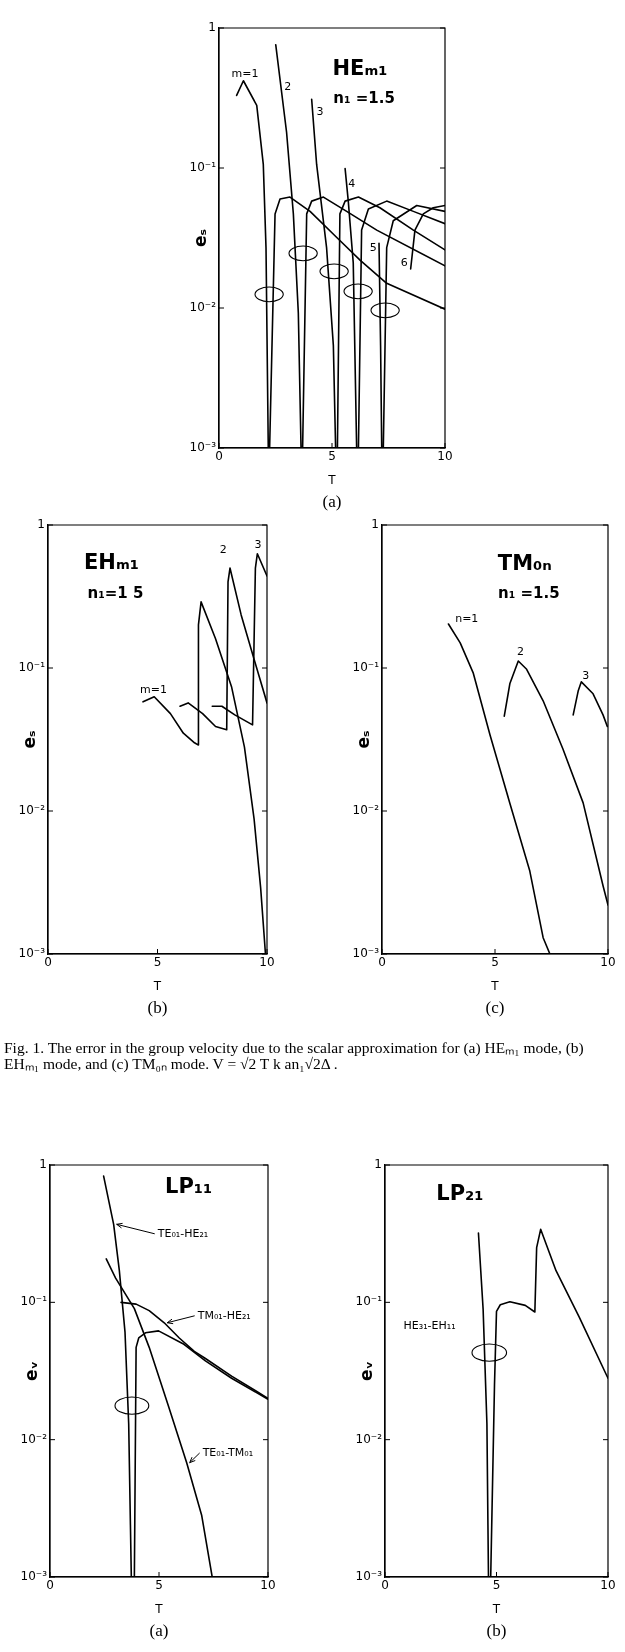 Image resolution: width=625 pixels, height=1652 pixels. Describe the element at coordinates (294, 1055) in the screenshot. I see `caption: Fig. 1. The error in the group velocity due to the scalar approximation for (a) HEₘ₁ mode, (b) EHₘ₁ mode, and (c) TM₀ₙ mode. V = √2 T k an₁√2Δ .` at that location.